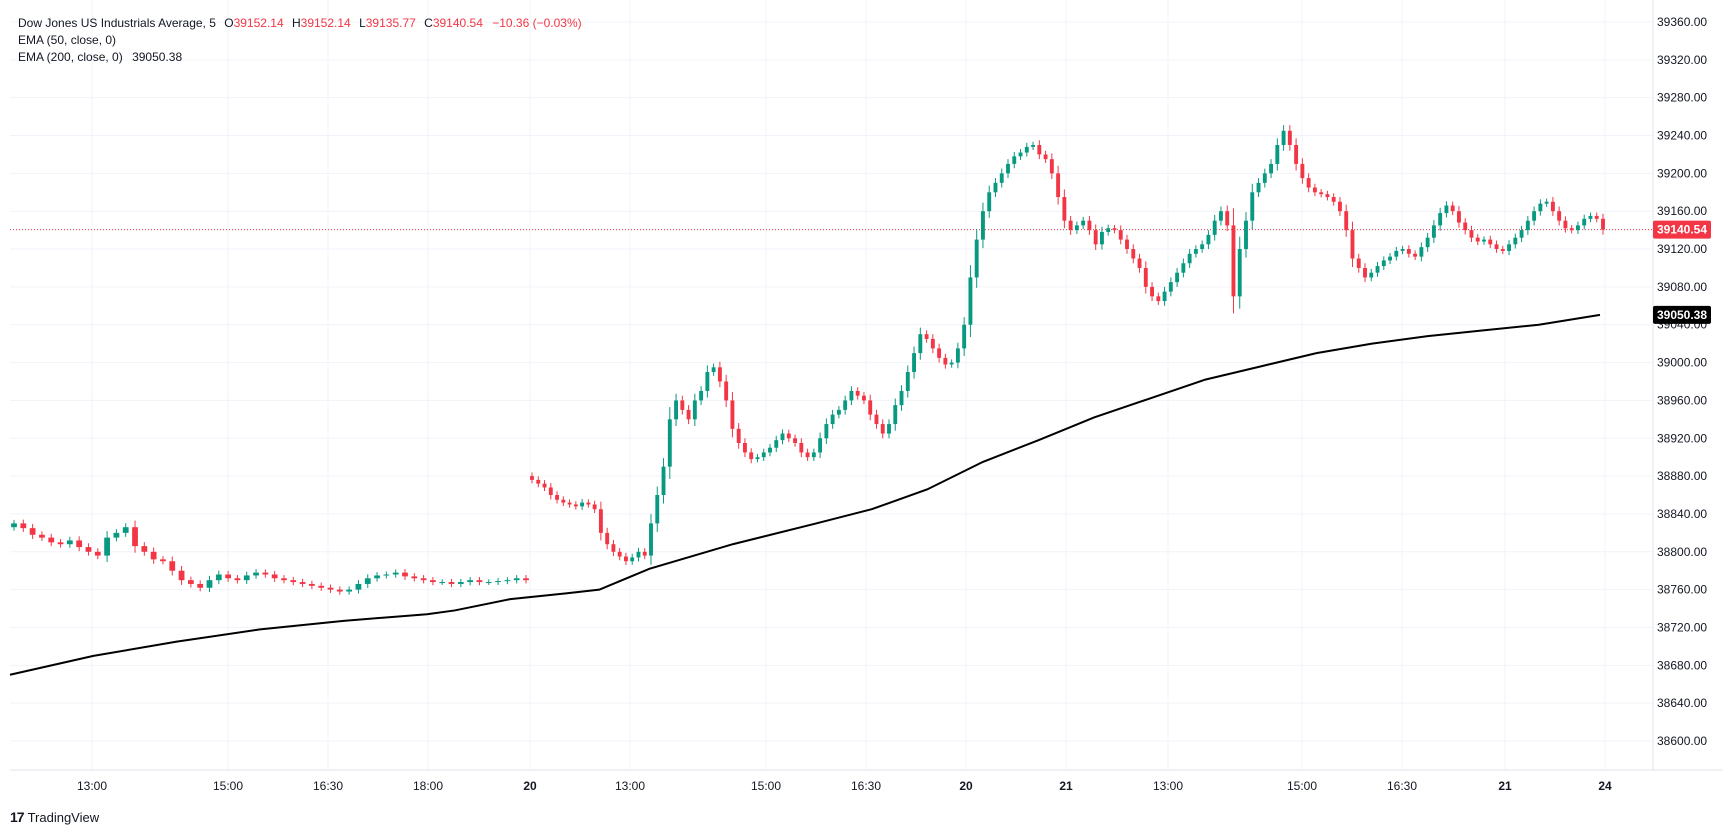 Image resolution: width=1723 pixels, height=835 pixels. What do you see at coordinates (300, 40) in the screenshot?
I see `legend-ema50-row: EMA (50, close, 0)` at bounding box center [300, 40].